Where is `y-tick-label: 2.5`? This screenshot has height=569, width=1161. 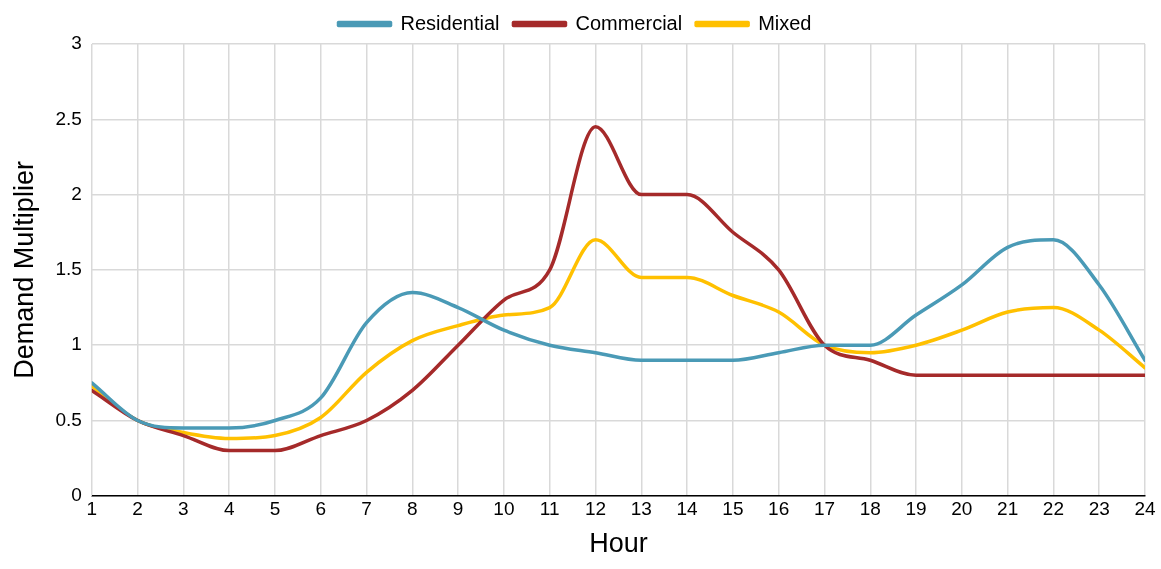 y-tick-label: 2.5 is located at coordinates (68, 118).